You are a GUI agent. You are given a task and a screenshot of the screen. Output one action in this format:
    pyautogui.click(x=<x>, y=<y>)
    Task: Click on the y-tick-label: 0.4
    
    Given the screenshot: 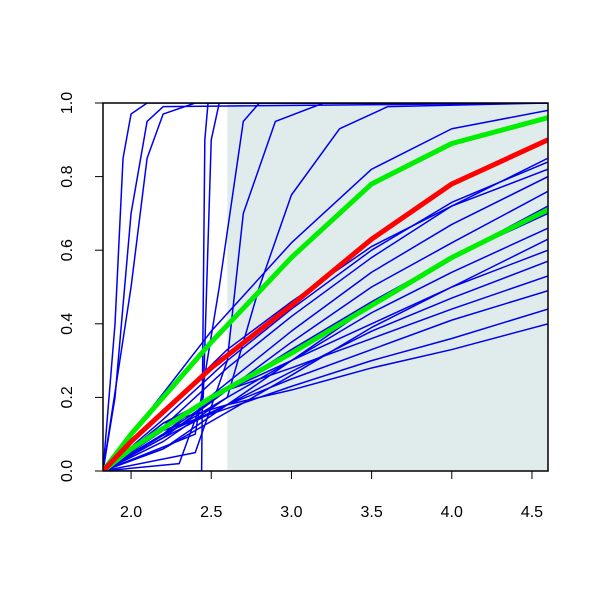 What is the action you would take?
    pyautogui.click(x=67, y=324)
    